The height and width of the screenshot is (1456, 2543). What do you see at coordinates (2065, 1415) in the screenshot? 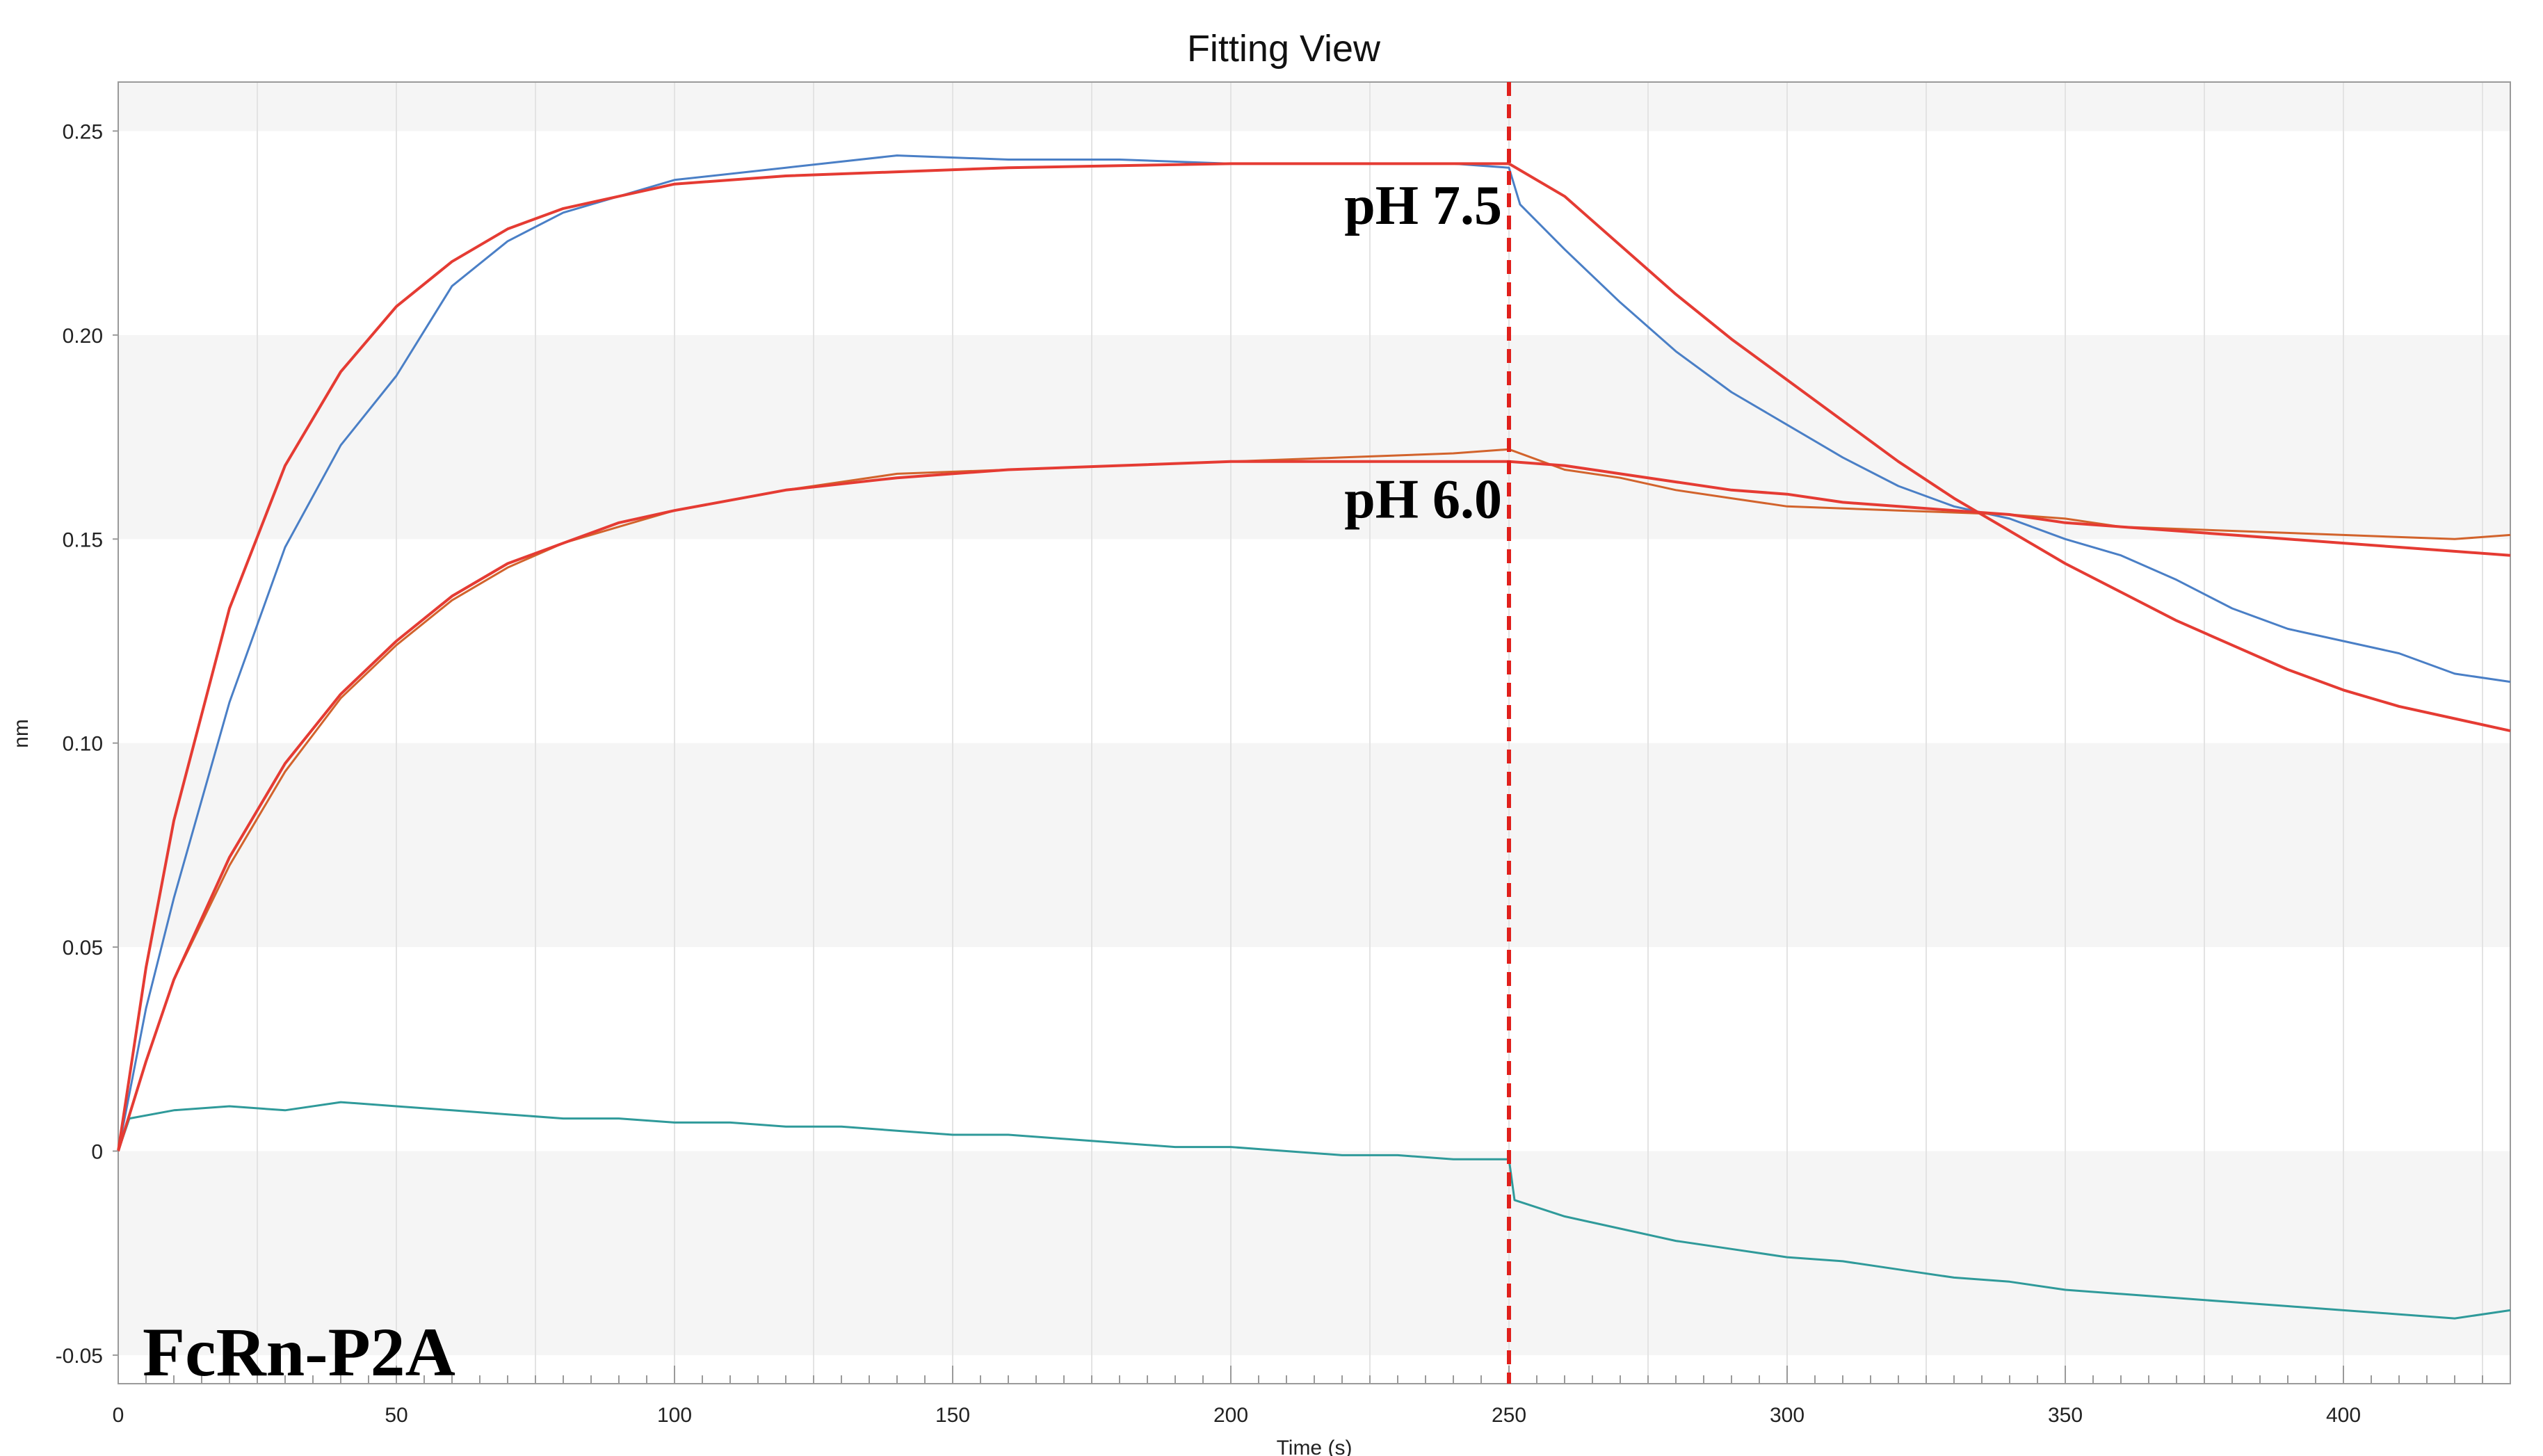
I see `x-tick-label: 350` at bounding box center [2065, 1415].